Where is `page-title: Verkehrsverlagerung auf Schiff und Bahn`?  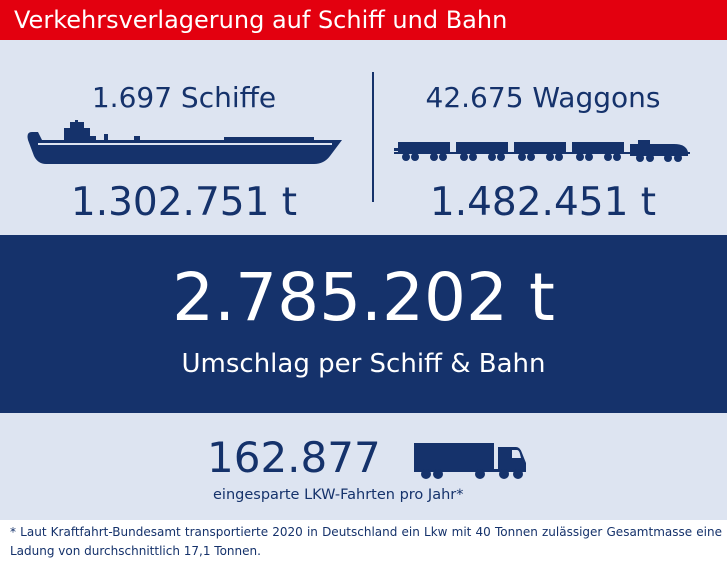 page-title: Verkehrsverlagerung auf Schiff und Bahn is located at coordinates (261, 20).